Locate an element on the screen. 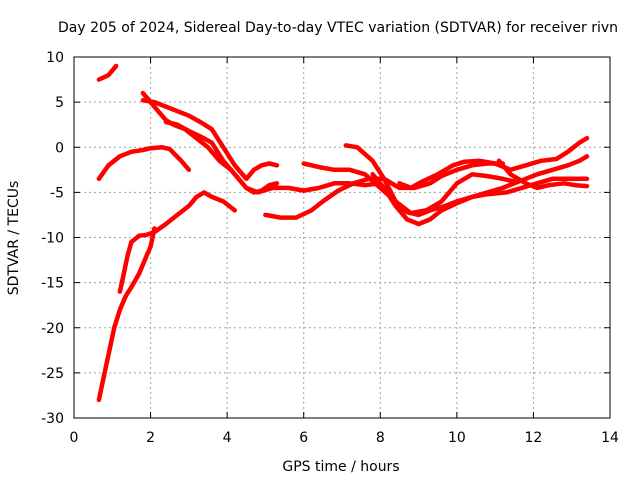 This screenshot has width=640, height=480. series-trace-a is located at coordinates (107, 72).